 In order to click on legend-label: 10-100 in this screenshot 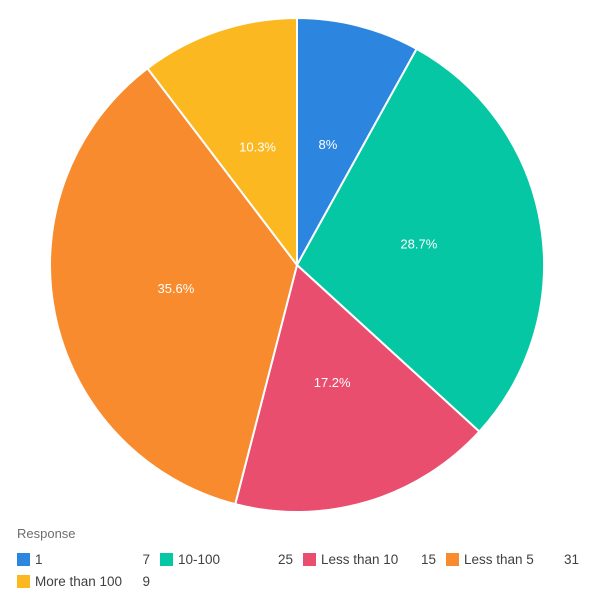, I will do `click(199, 559)`.